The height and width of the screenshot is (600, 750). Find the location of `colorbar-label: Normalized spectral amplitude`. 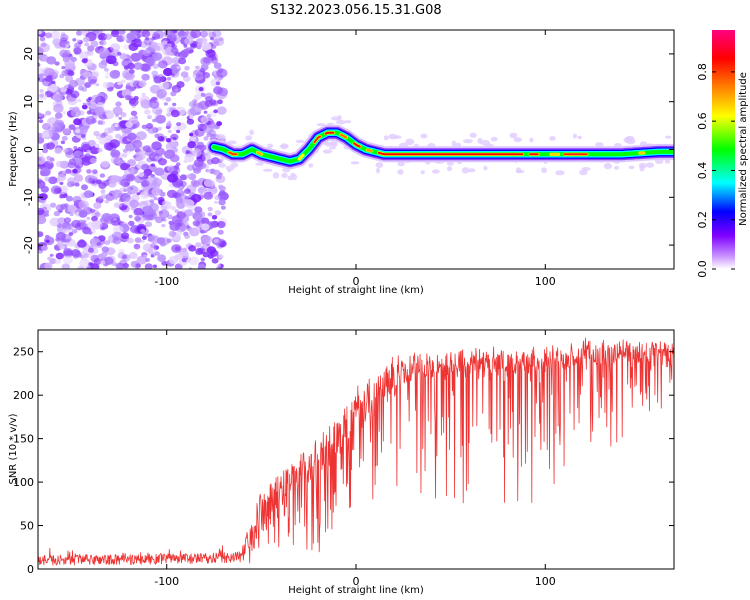

colorbar-label: Normalized spectral amplitude is located at coordinates (743, 149).